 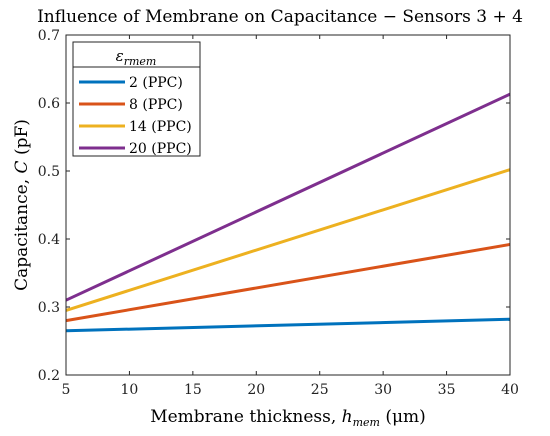 I want to click on legend-label-3: 20 (PPC), so click(x=160, y=149).